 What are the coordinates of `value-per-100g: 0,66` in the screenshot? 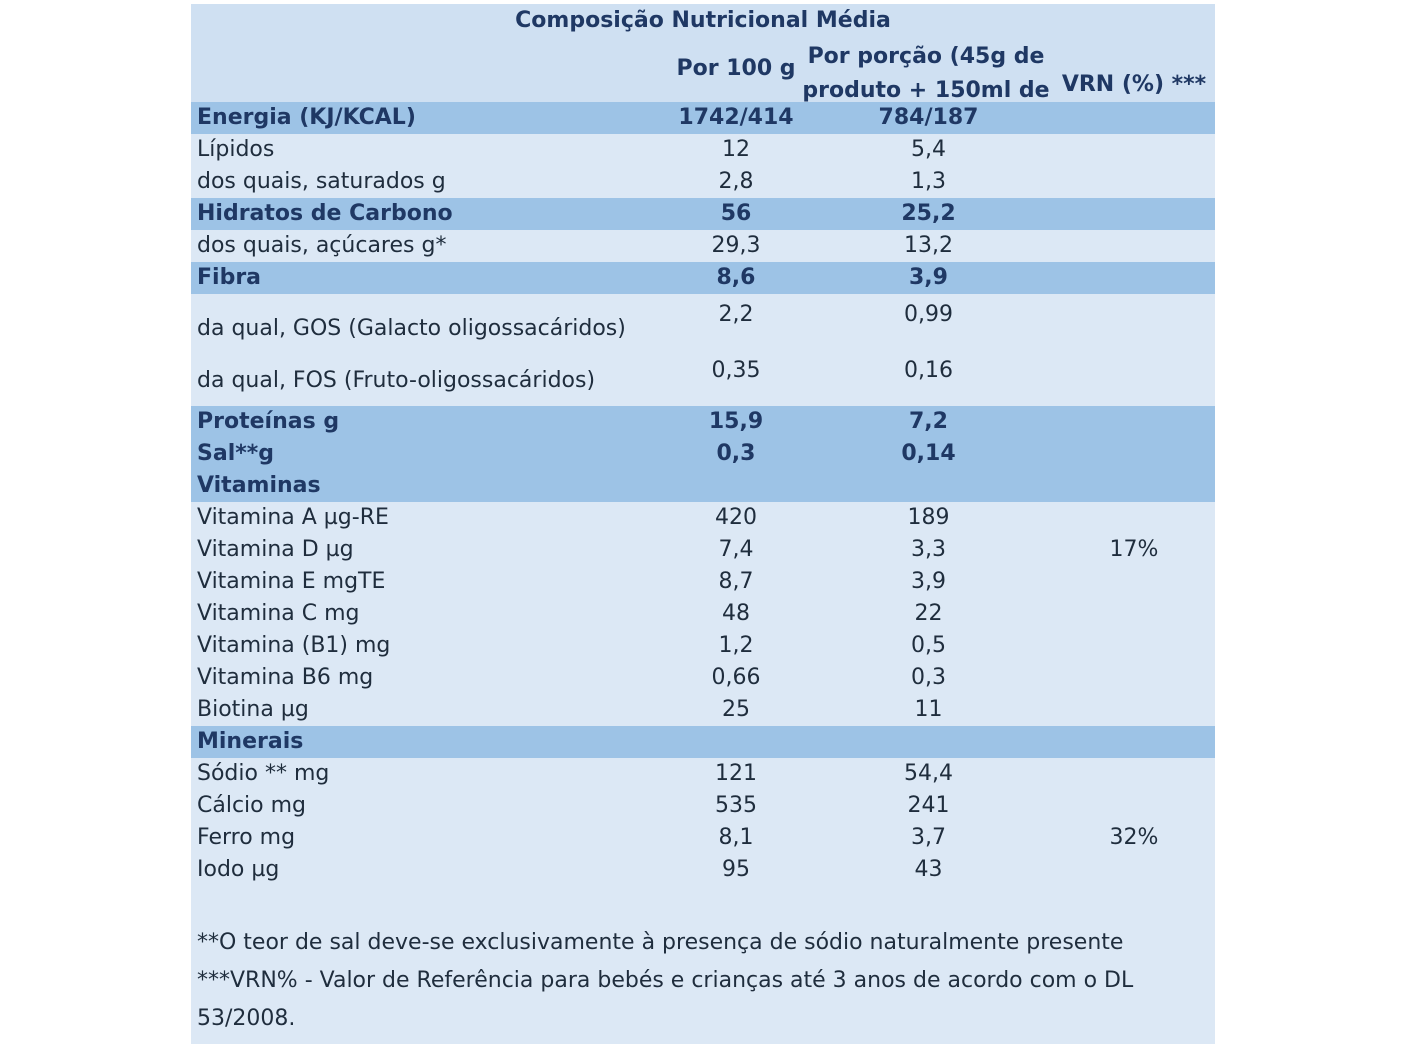 It's located at (736, 677).